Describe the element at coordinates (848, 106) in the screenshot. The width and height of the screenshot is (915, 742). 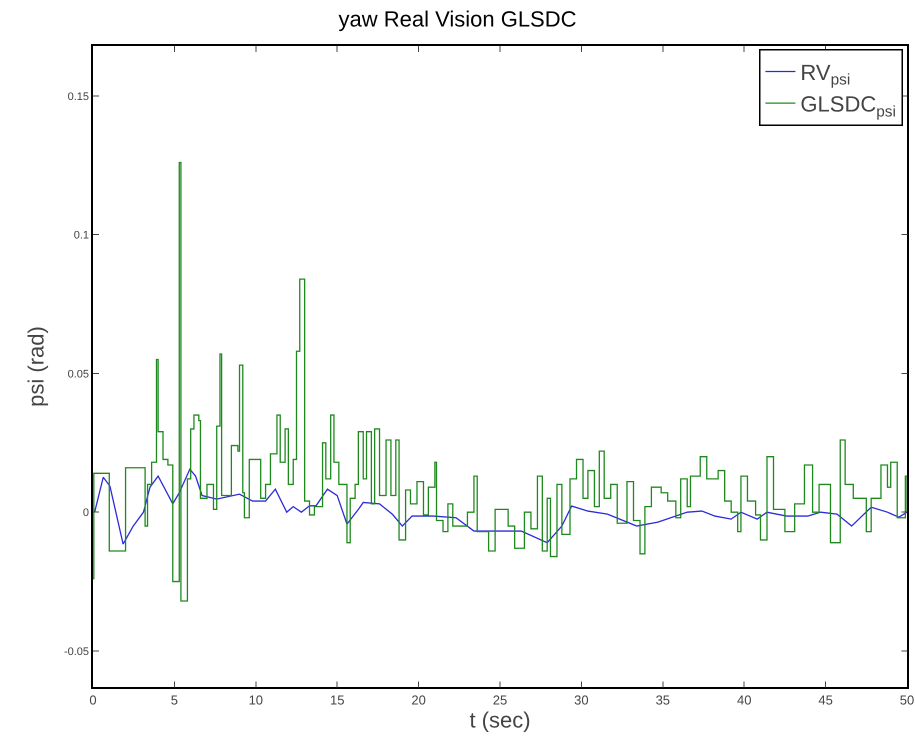
I see `legend-label: GLSDC$_{psi}$` at that location.